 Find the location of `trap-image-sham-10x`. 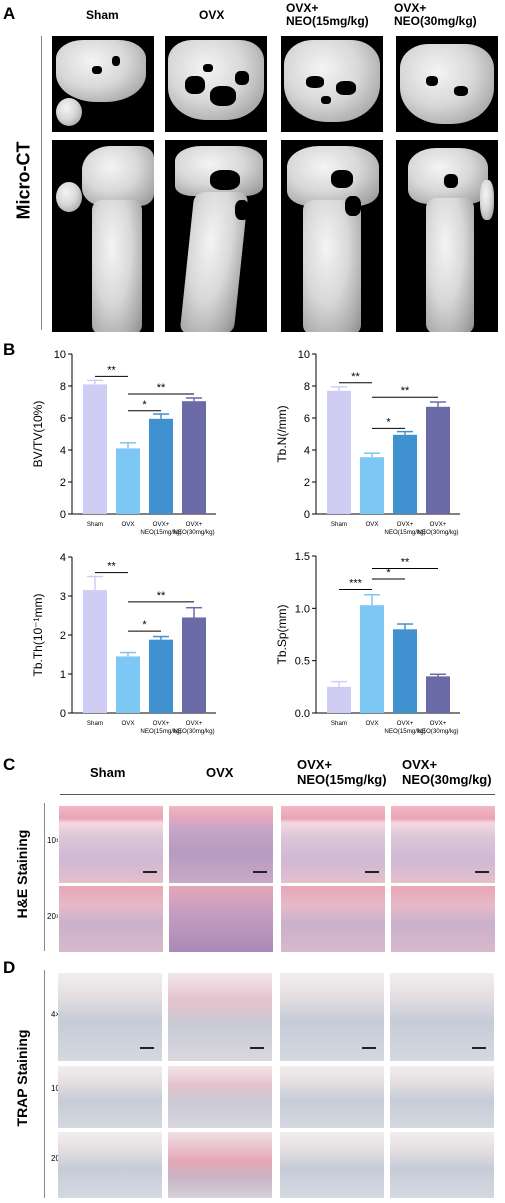

trap-image-sham-10x is located at coordinates (110, 1097).